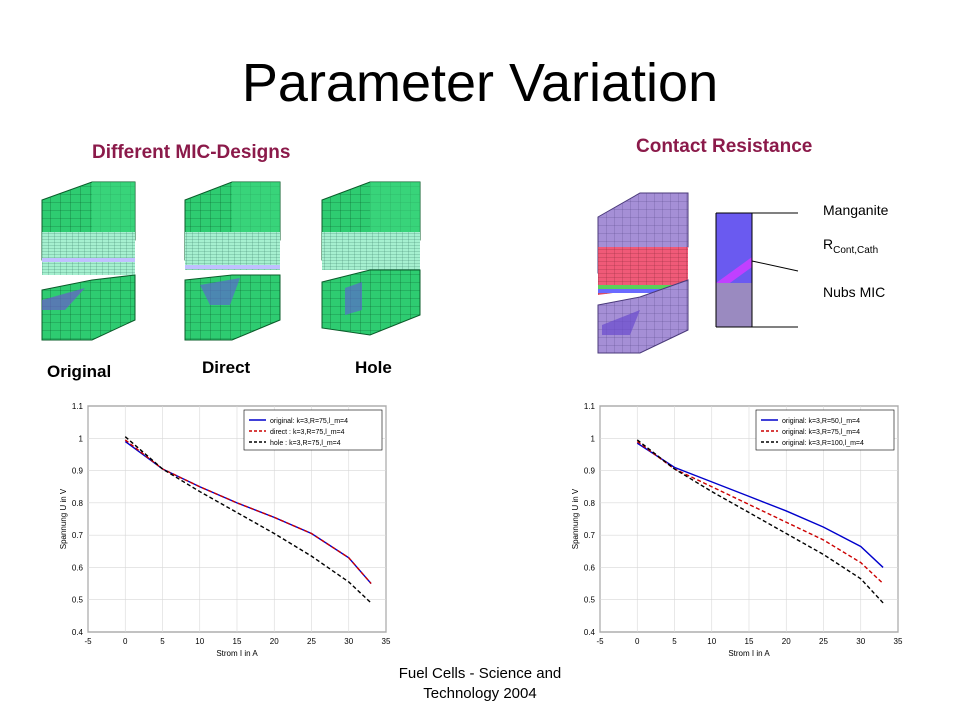 The height and width of the screenshot is (720, 960). I want to click on contact-mesh, so click(643, 273).